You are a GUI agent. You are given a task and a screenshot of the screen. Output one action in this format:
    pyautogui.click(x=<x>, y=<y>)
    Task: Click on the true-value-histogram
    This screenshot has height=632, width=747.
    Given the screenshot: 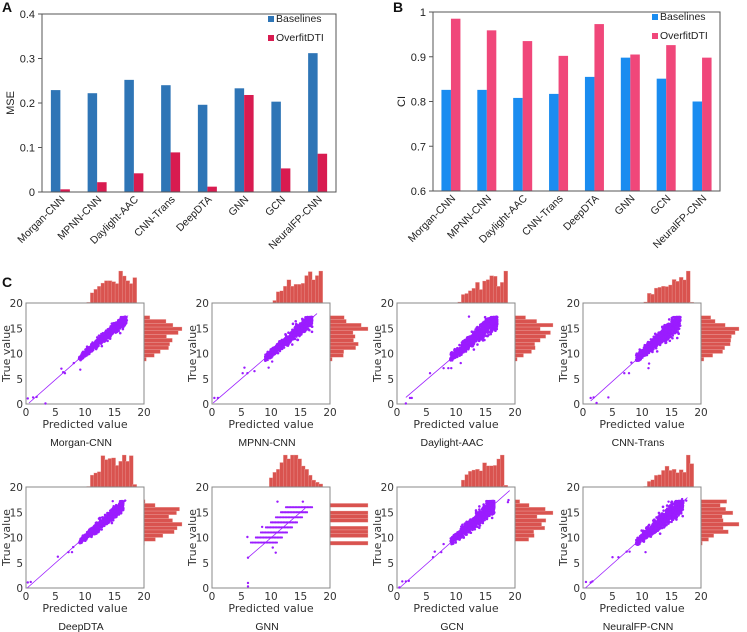 What is the action you would take?
    pyautogui.click(x=349, y=524)
    